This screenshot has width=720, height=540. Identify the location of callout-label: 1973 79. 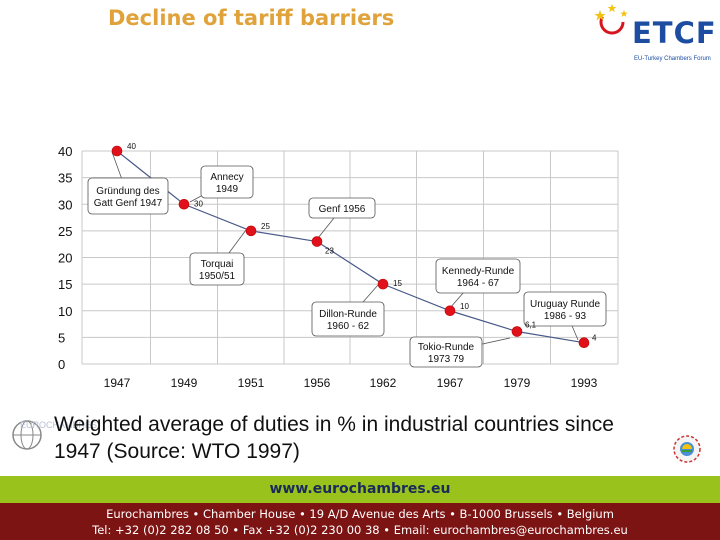
(446, 359).